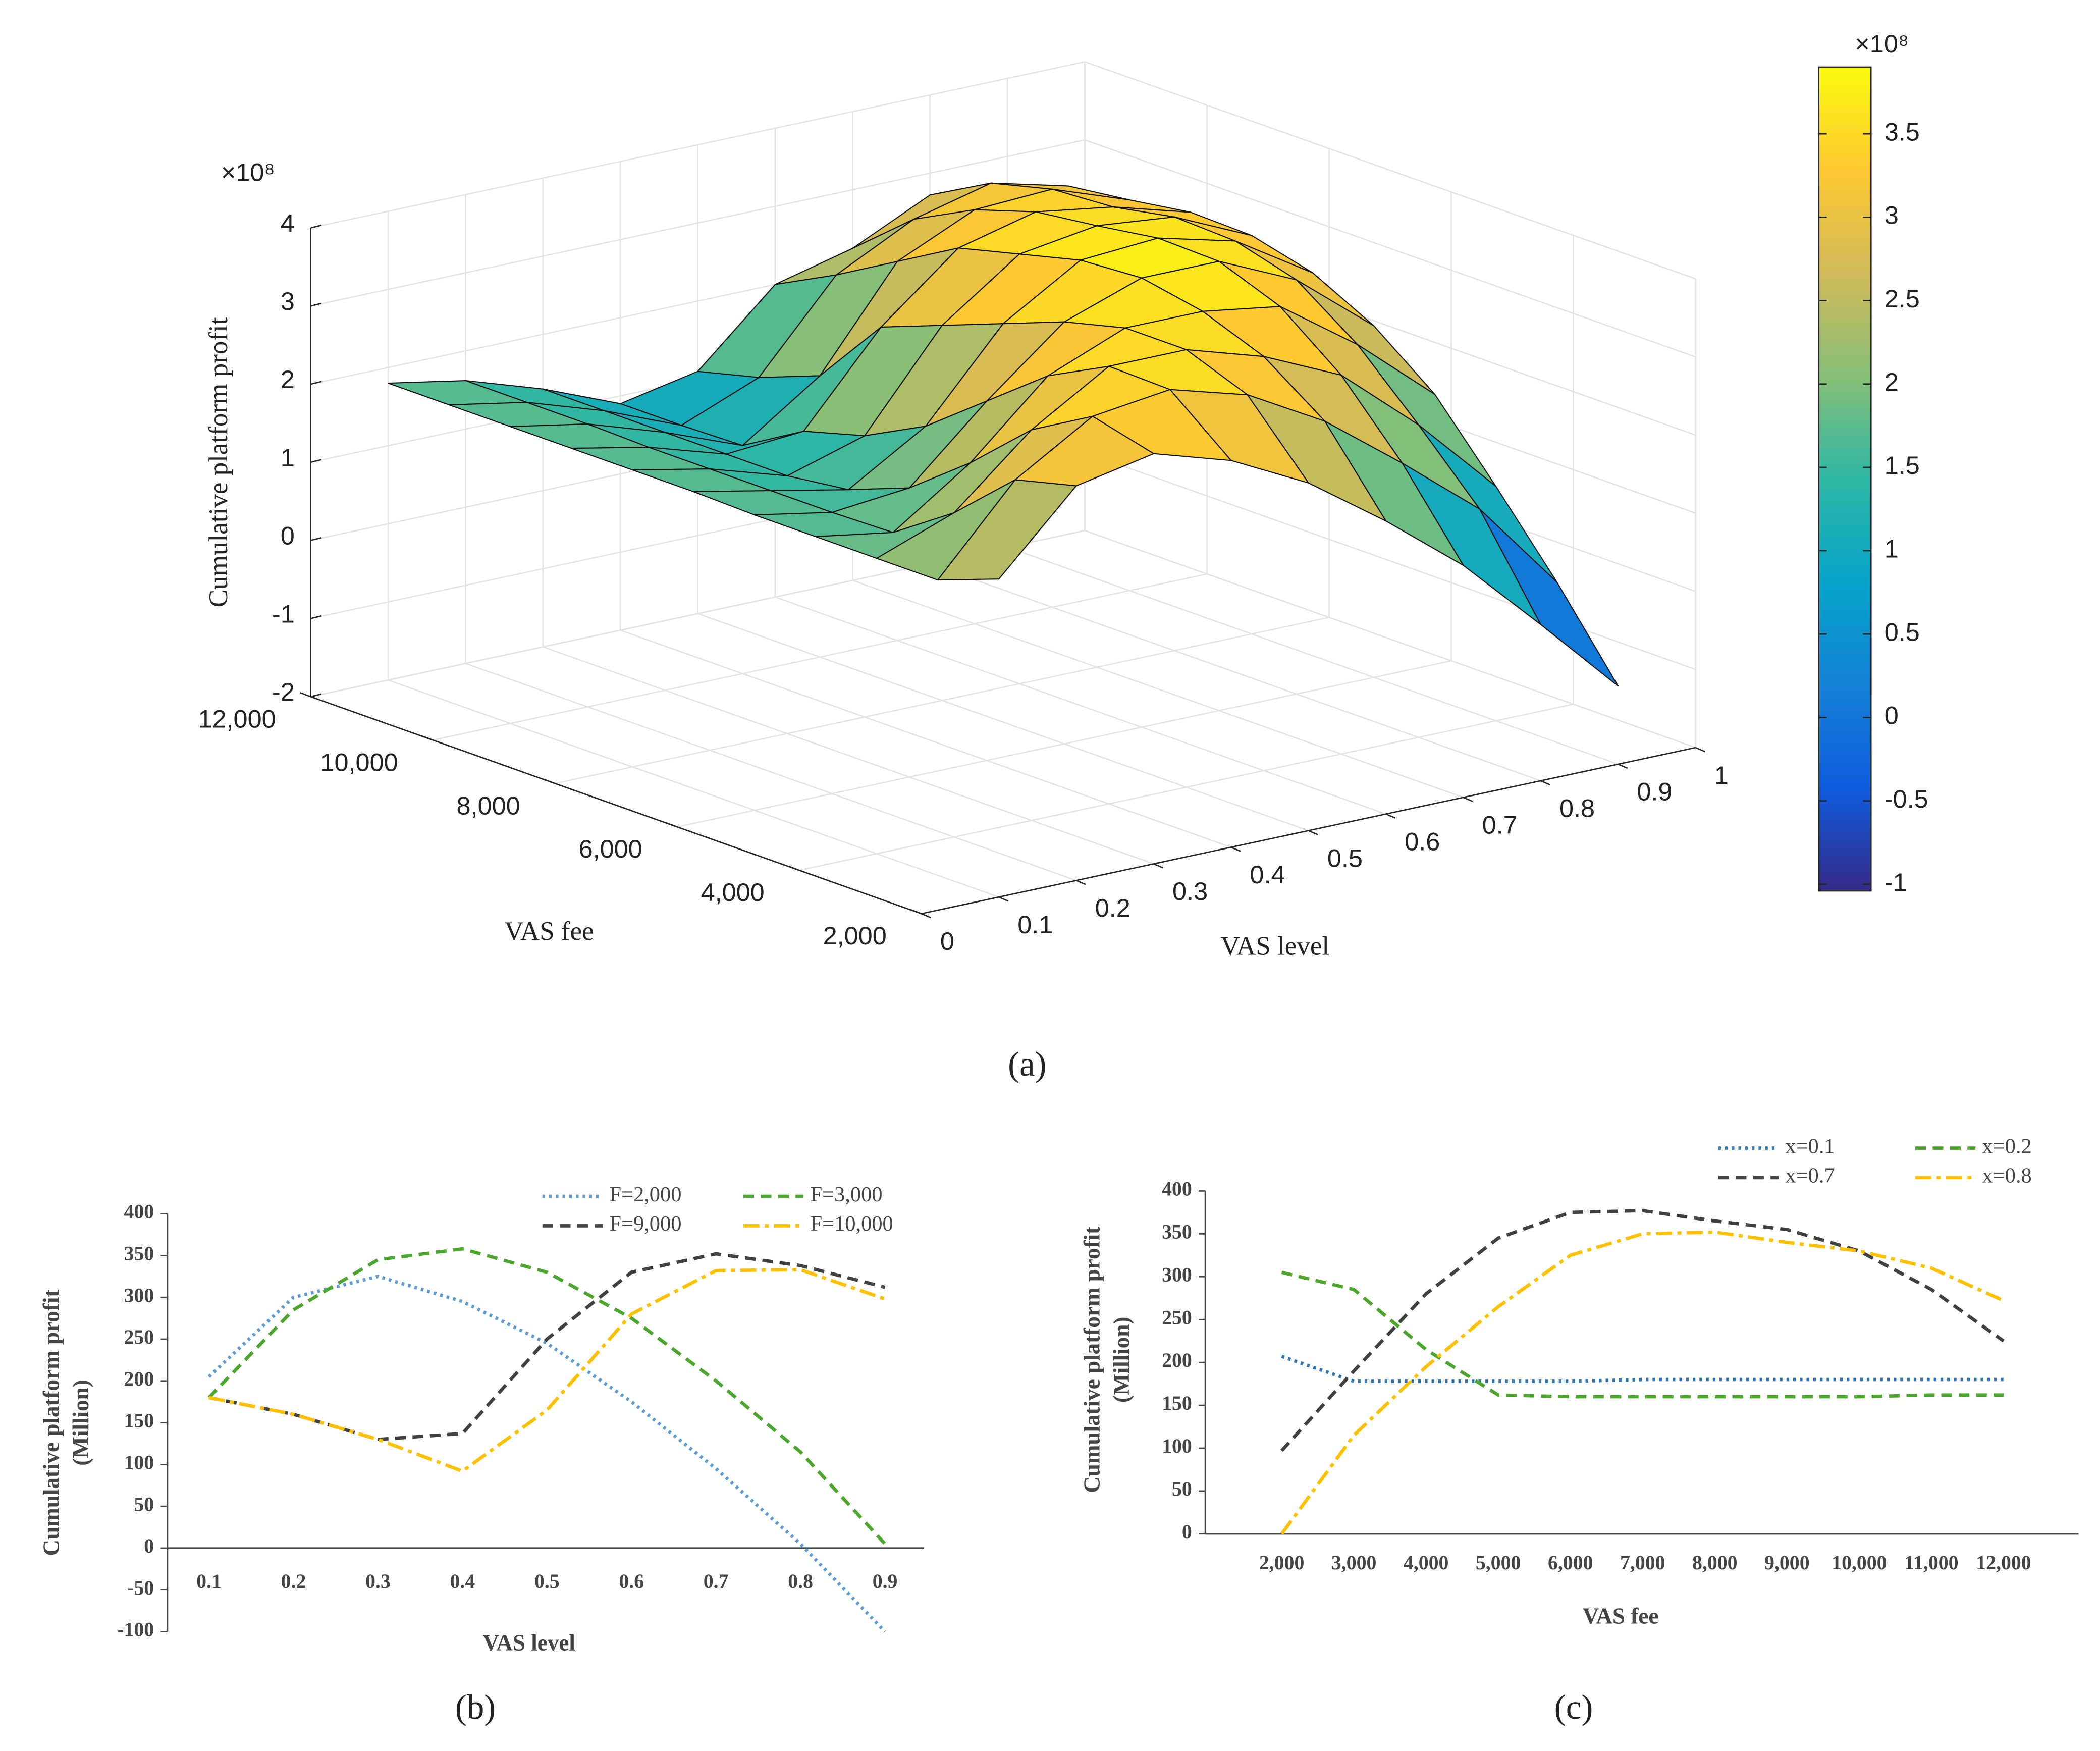 Image resolution: width=2100 pixels, height=1751 pixels. Describe the element at coordinates (144, 1504) in the screenshot. I see `y-tick-label: 50` at that location.